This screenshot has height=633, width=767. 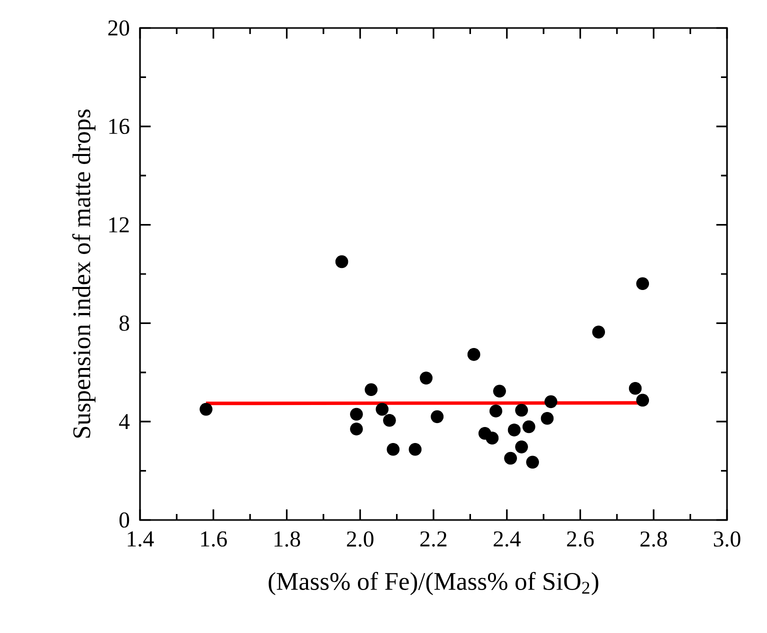 I want to click on x-tick-label: 1.8, so click(x=287, y=539).